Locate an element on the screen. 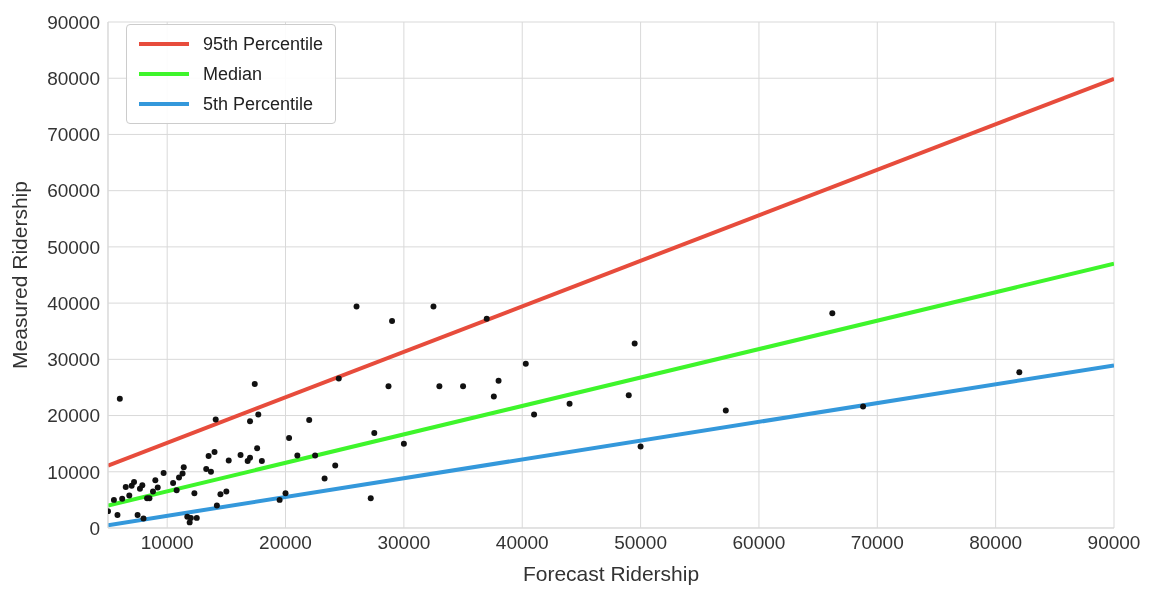 The height and width of the screenshot is (598, 1158). x-tick-label: 70000 is located at coordinates (877, 543).